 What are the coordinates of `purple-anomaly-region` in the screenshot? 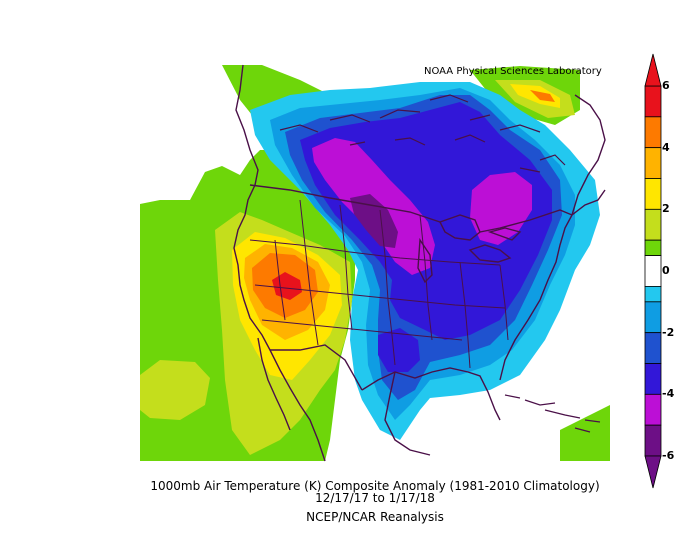 It's located at (374, 221).